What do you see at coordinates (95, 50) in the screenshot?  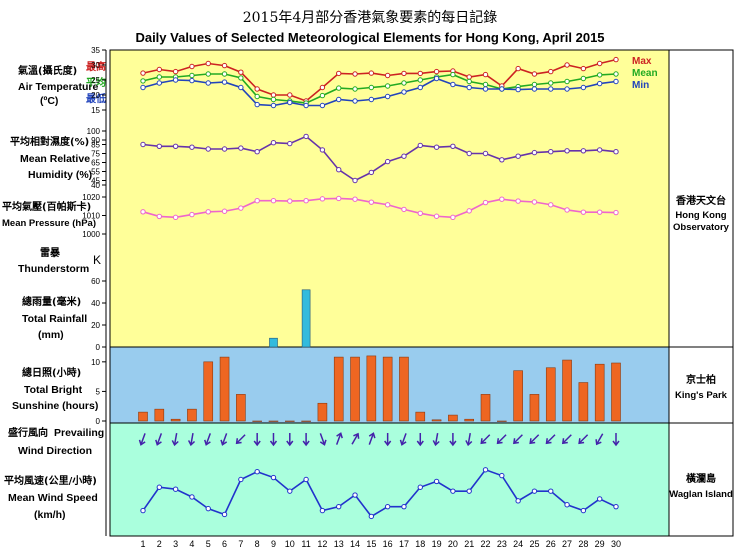 I see `temp-tick-35: 35` at bounding box center [95, 50].